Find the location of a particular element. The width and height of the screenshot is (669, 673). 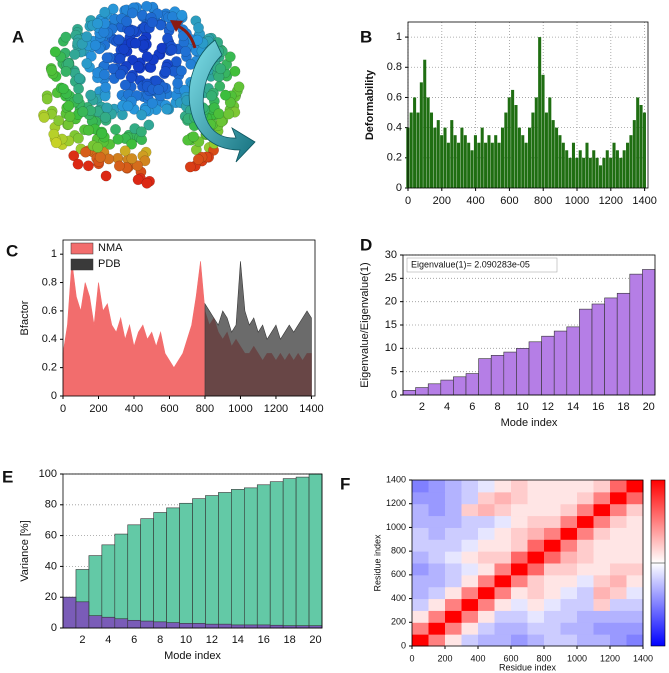

y-tick-label: 600 is located at coordinates (398, 574).